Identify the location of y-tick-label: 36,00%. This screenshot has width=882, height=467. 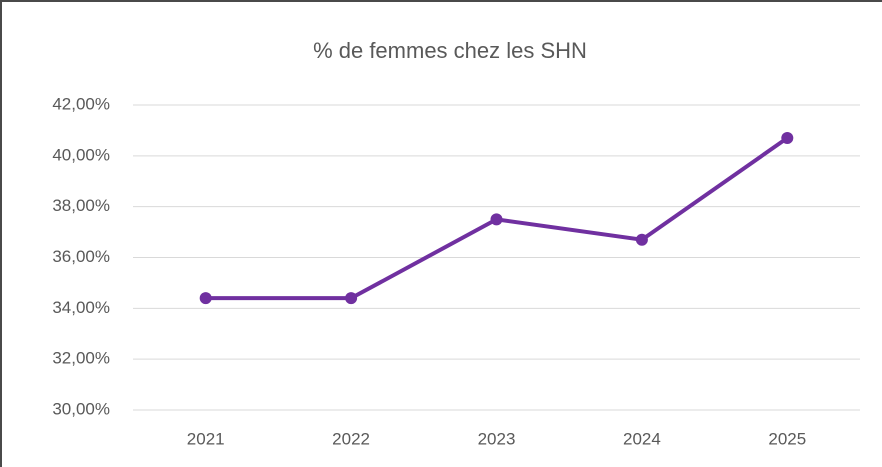
(81, 256).